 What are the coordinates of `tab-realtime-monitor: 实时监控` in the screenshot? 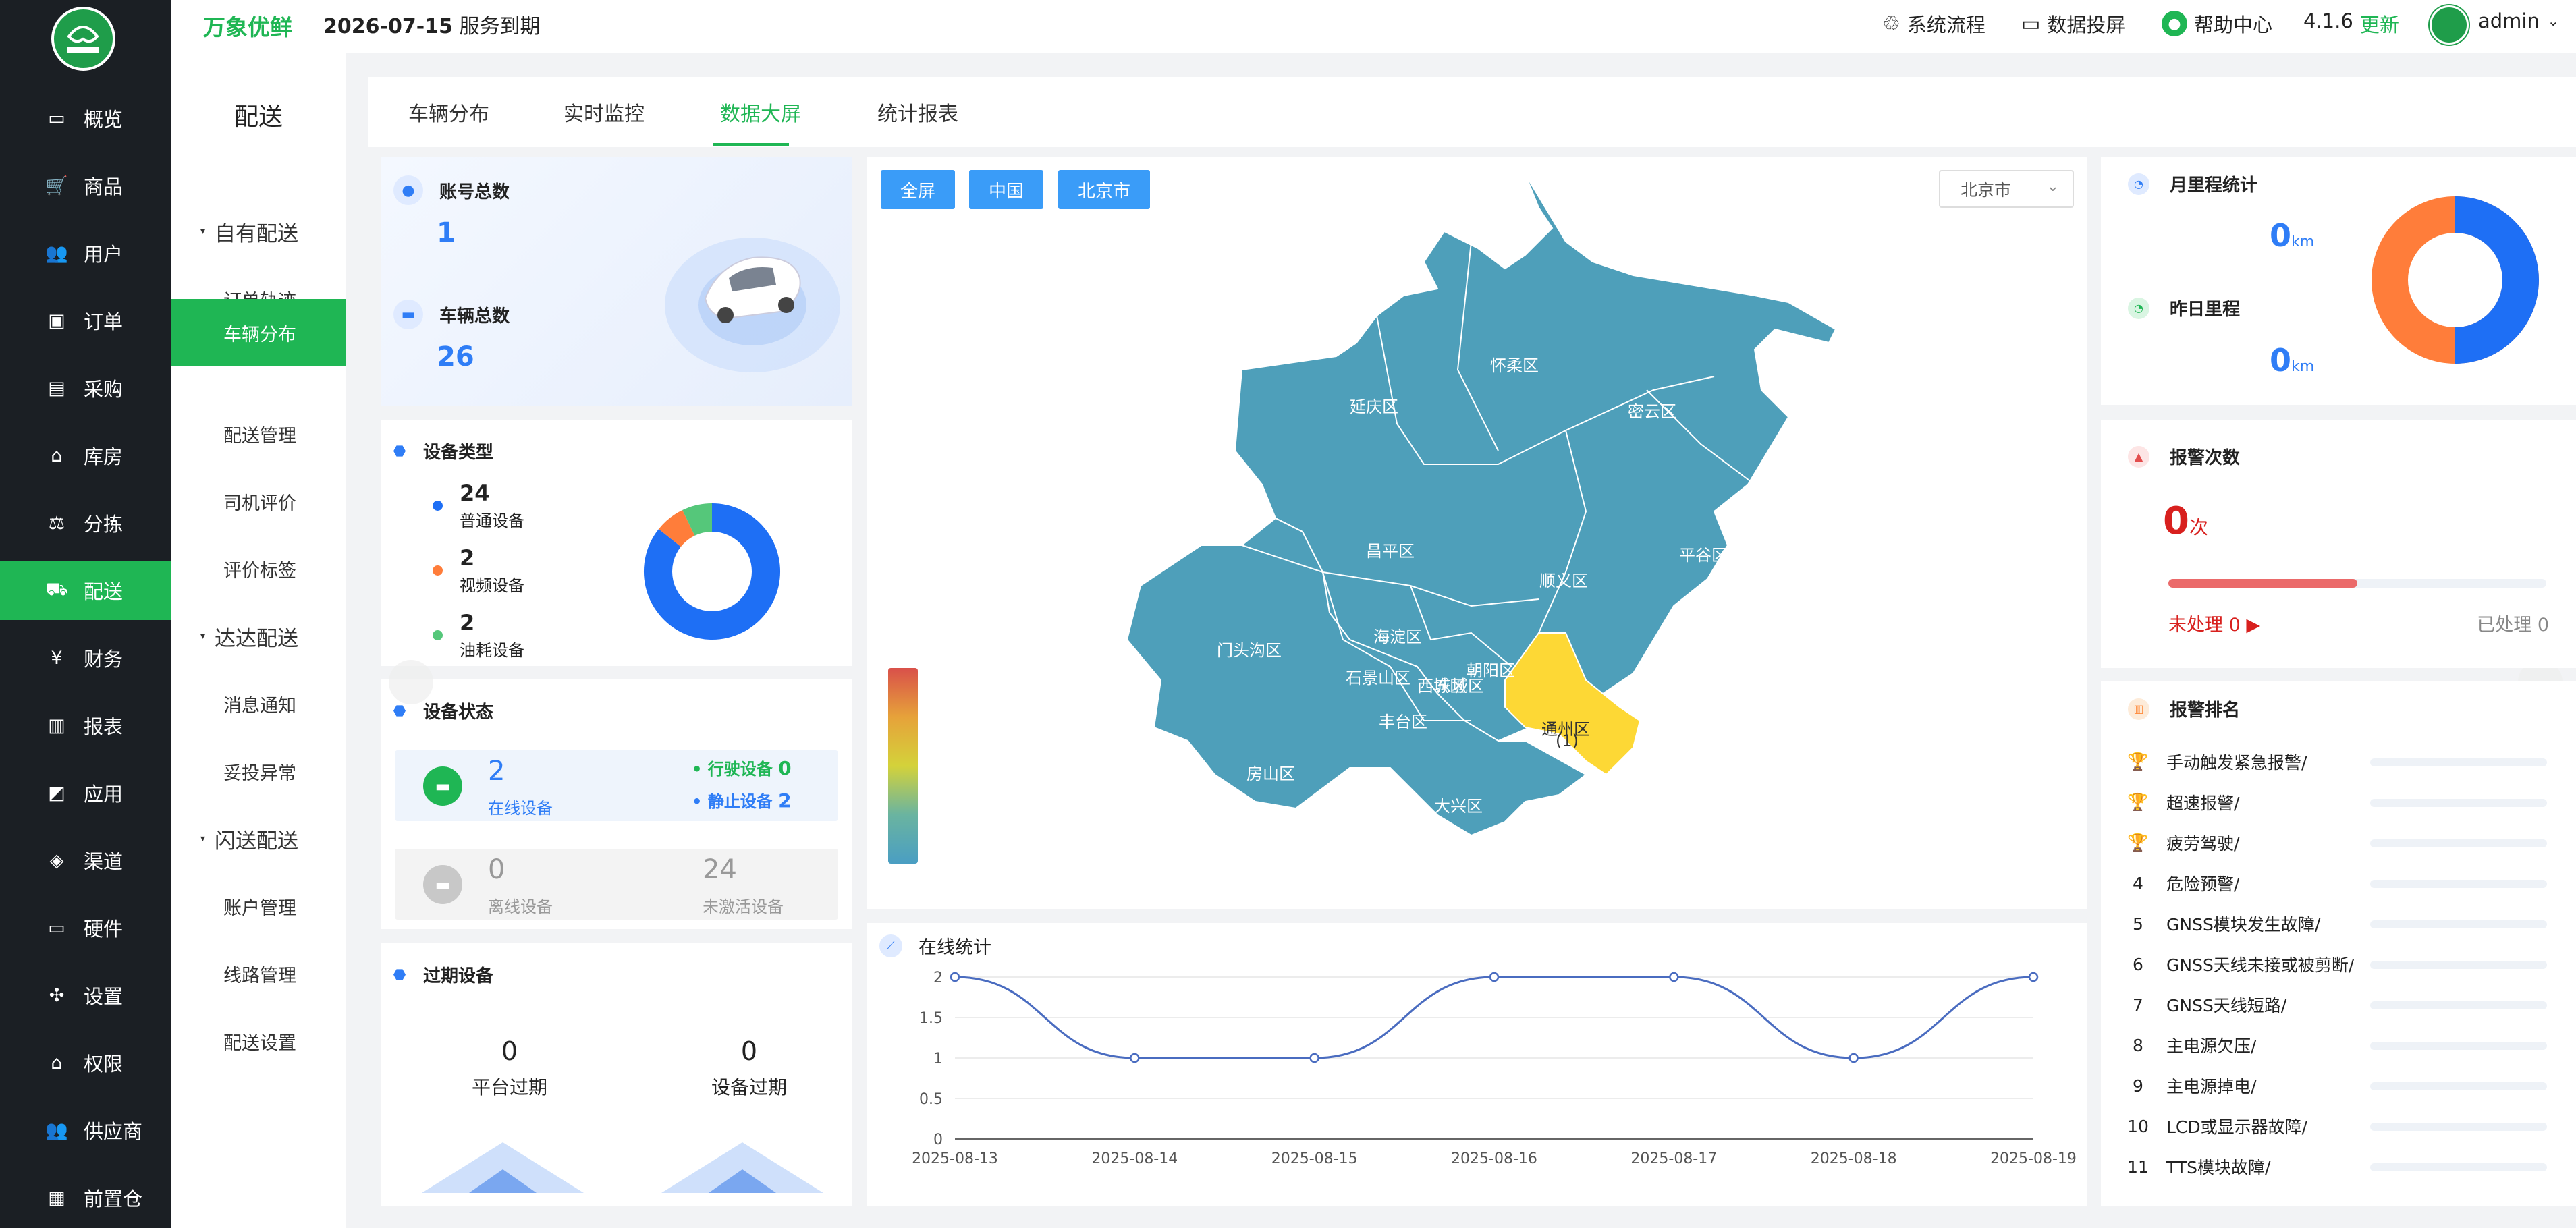 It's located at (604, 114).